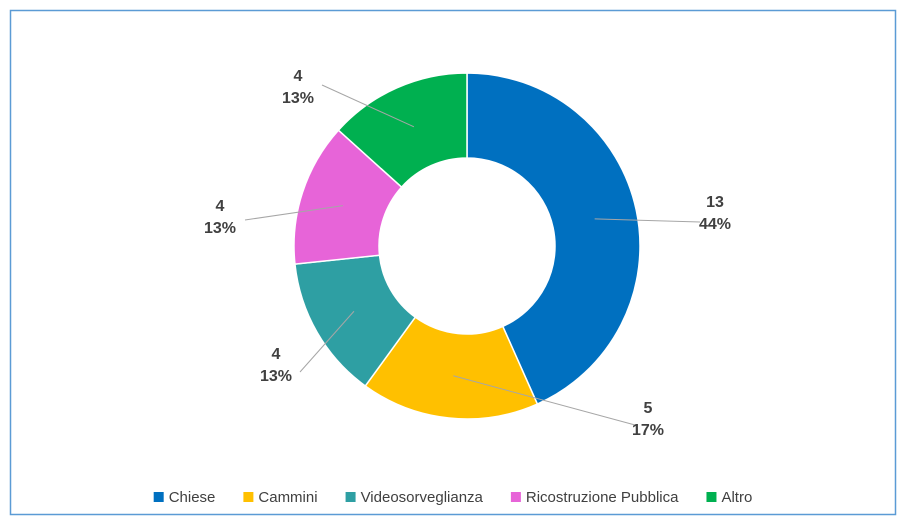 This screenshot has width=906, height=530. Describe the element at coordinates (648, 430) in the screenshot. I see `data-label-percent: 17%` at that location.